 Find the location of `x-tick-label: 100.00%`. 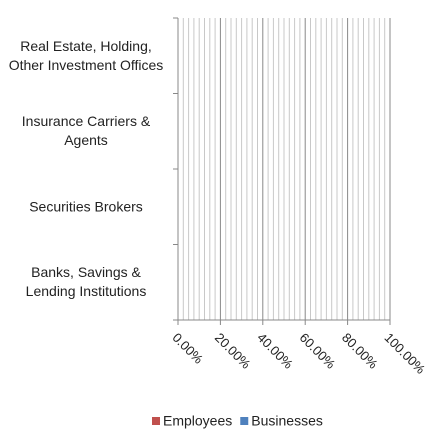

x-tick-label: 100.00% is located at coordinates (404, 353).